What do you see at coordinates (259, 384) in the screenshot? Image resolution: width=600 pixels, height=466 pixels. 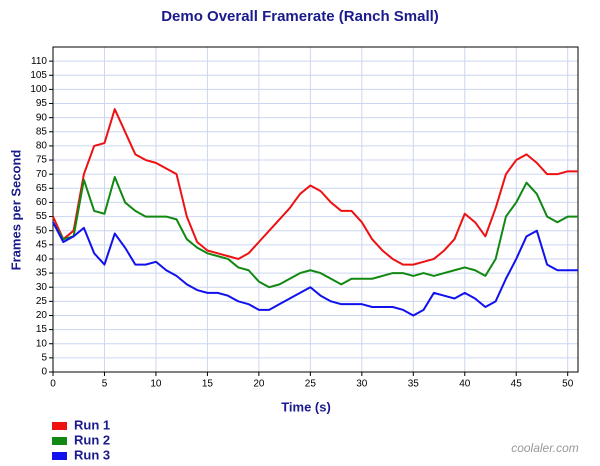 I see `x-tick-label: 20` at bounding box center [259, 384].